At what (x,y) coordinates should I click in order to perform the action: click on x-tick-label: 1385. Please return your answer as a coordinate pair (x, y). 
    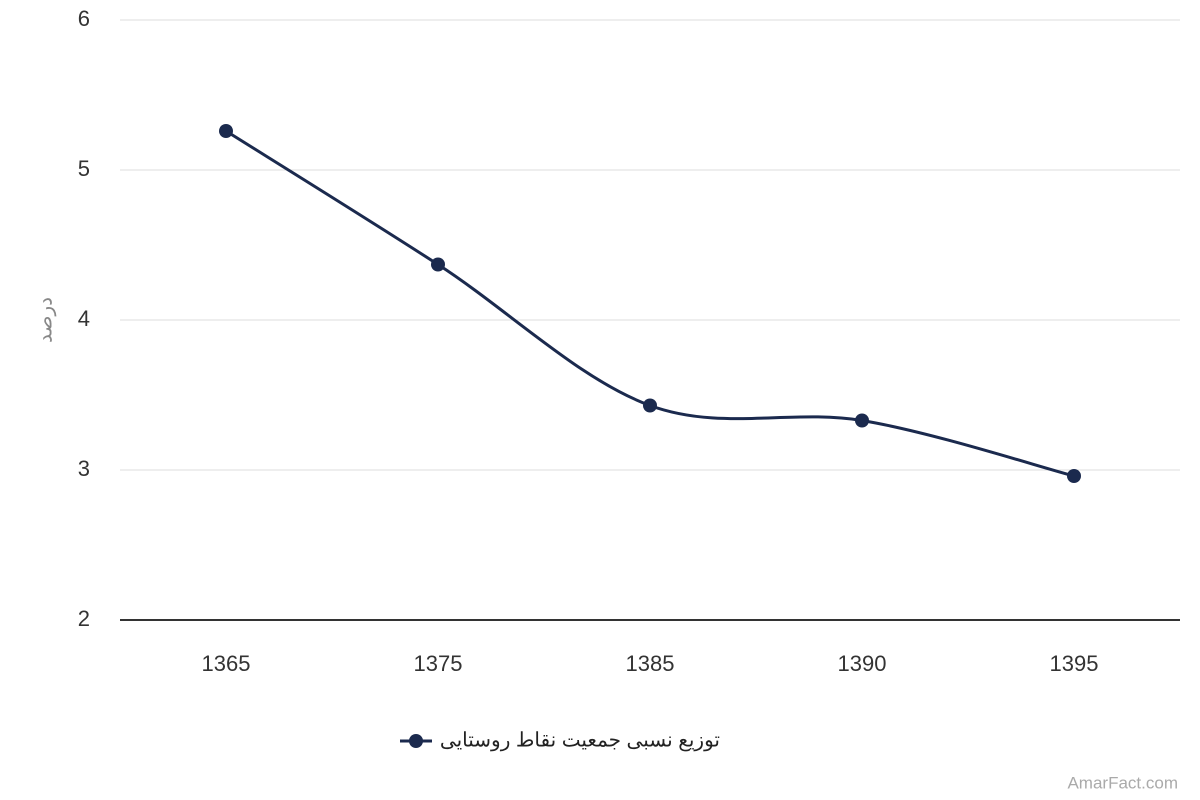
    Looking at the image, I should click on (650, 663).